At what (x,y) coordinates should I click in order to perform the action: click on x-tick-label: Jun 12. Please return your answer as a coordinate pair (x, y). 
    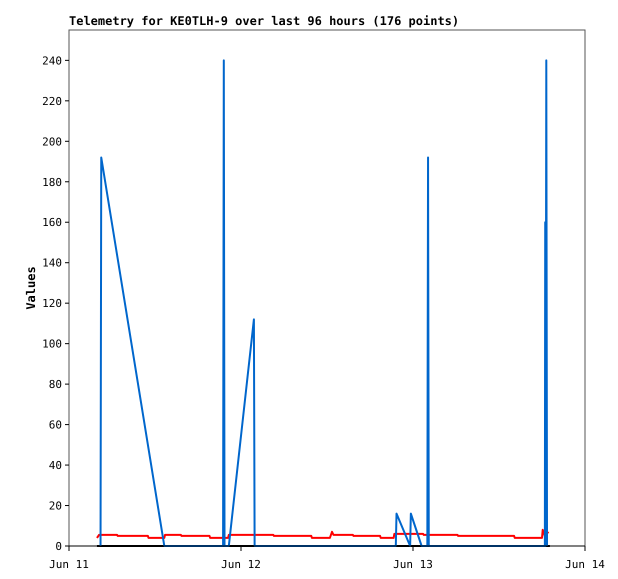
    Looking at the image, I should click on (241, 564).